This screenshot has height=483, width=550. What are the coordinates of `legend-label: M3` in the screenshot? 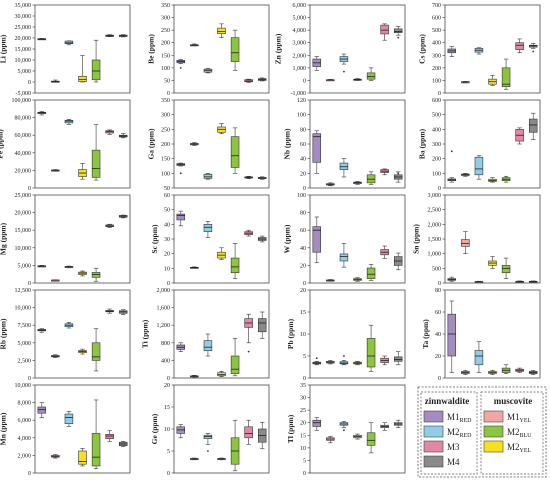 It's located at (453, 447).